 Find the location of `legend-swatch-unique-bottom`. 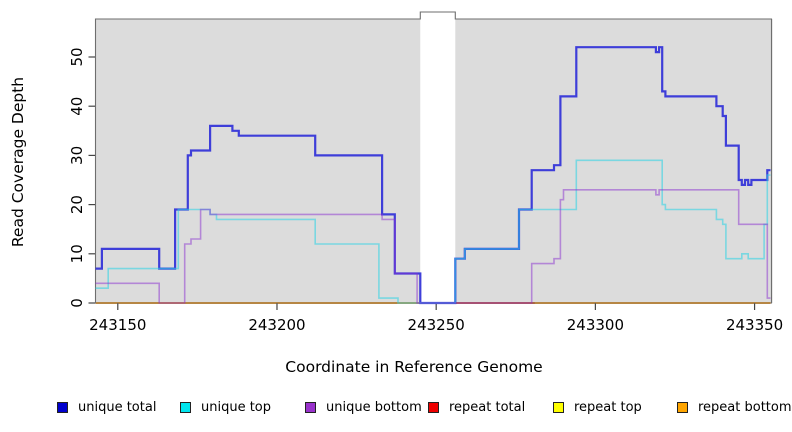

legend-swatch-unique-bottom is located at coordinates (310, 407).